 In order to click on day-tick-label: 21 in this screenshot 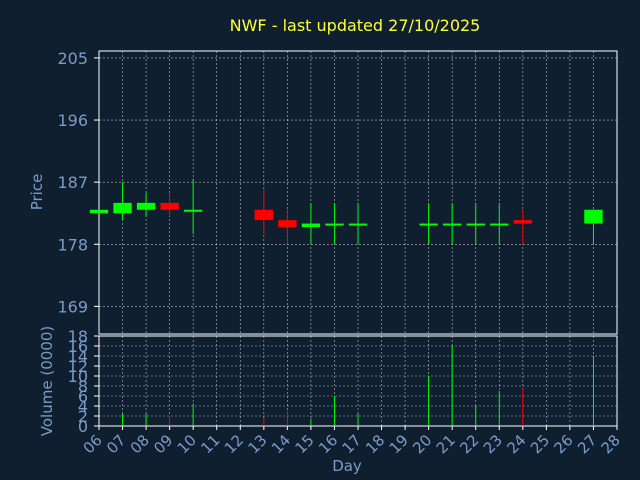, I will do `click(446, 444)`.